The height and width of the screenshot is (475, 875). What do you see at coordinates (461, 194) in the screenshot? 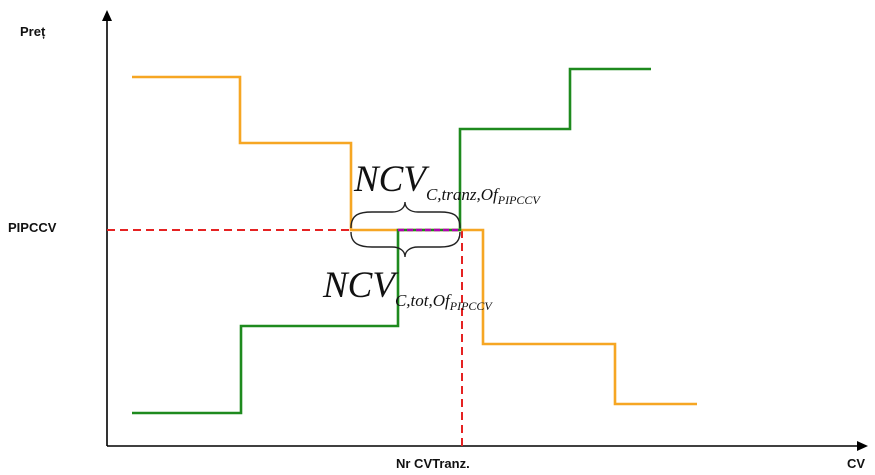
I see `ncv-tranz-sub: C,tranz,Of` at bounding box center [461, 194].